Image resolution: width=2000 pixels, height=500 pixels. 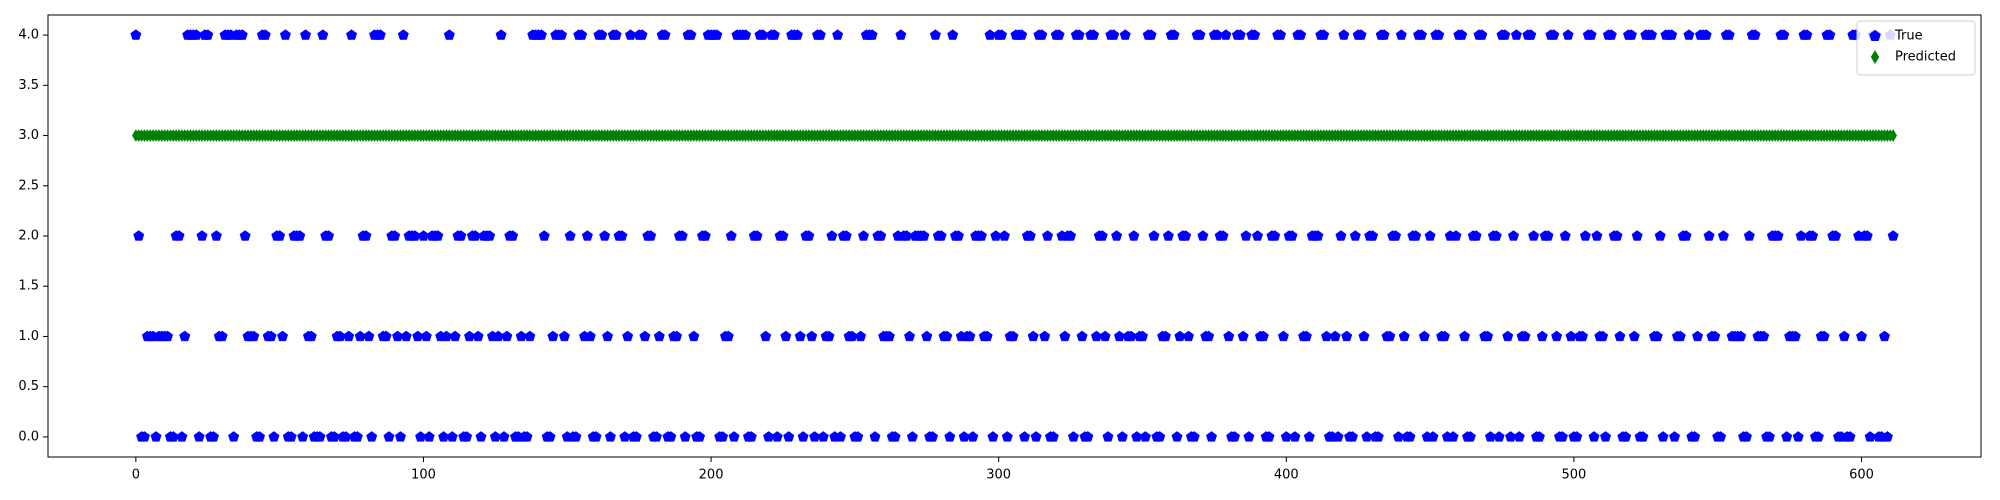 I want to click on x-tick-label: 600, so click(x=1861, y=475).